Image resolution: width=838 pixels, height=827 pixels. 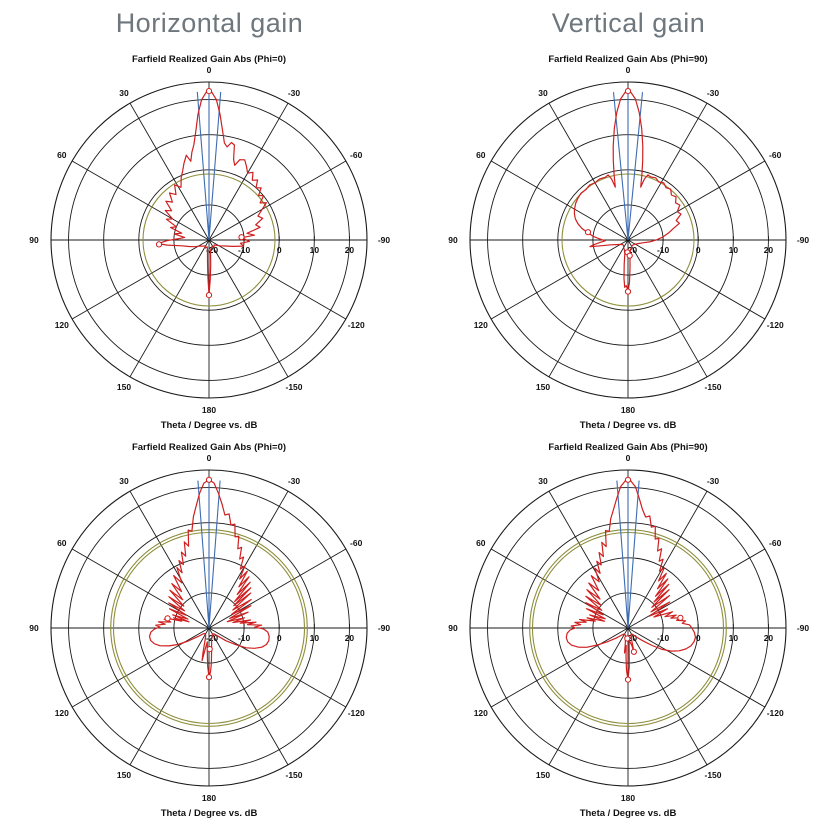 I want to click on header-horizontal-gain: Horizontal gain, so click(x=209, y=22).